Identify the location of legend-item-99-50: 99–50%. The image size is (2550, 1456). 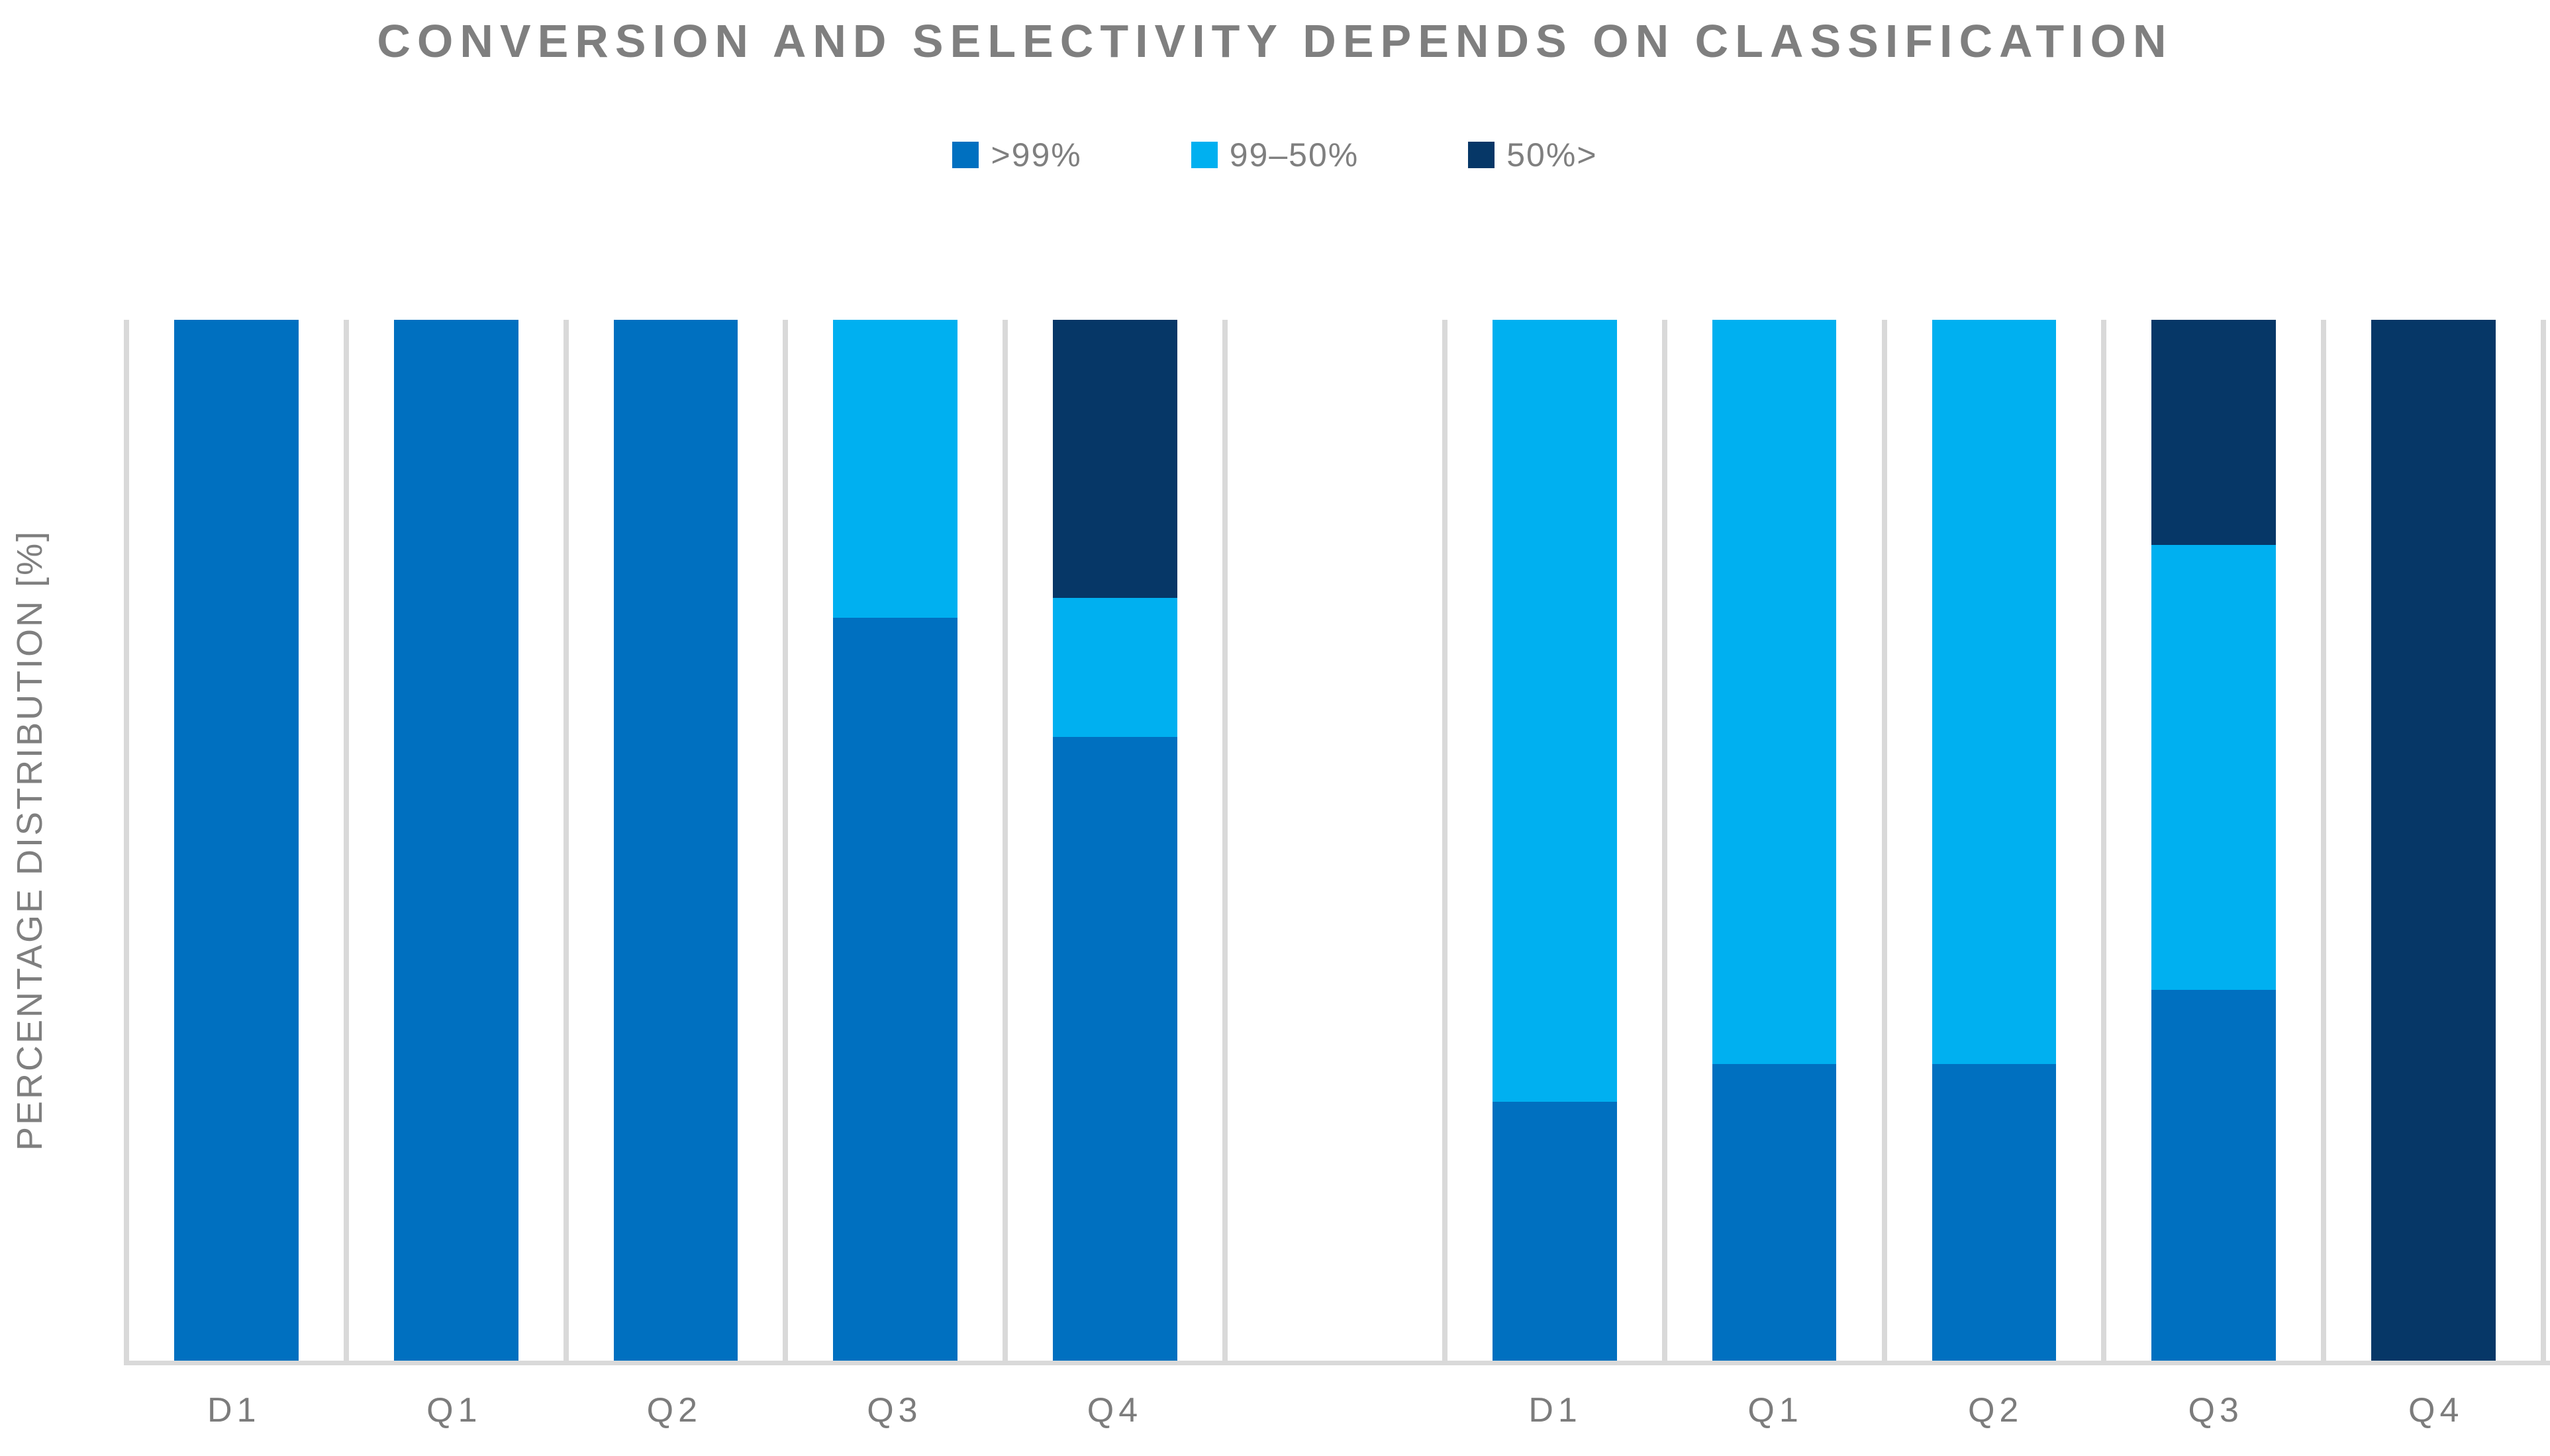
(1275, 155).